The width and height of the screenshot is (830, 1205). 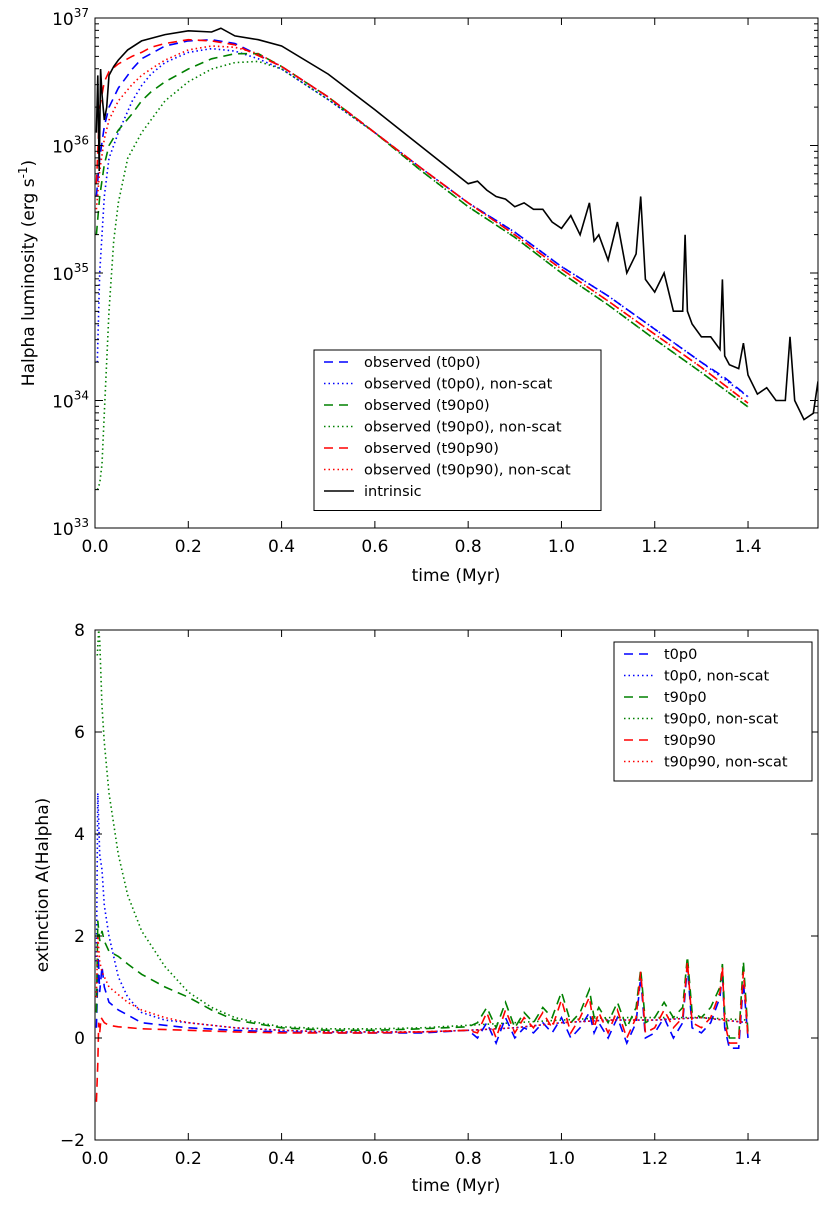 What do you see at coordinates (23, 172) in the screenshot?
I see `luminosity-y-axis-label-sup: -1` at bounding box center [23, 172].